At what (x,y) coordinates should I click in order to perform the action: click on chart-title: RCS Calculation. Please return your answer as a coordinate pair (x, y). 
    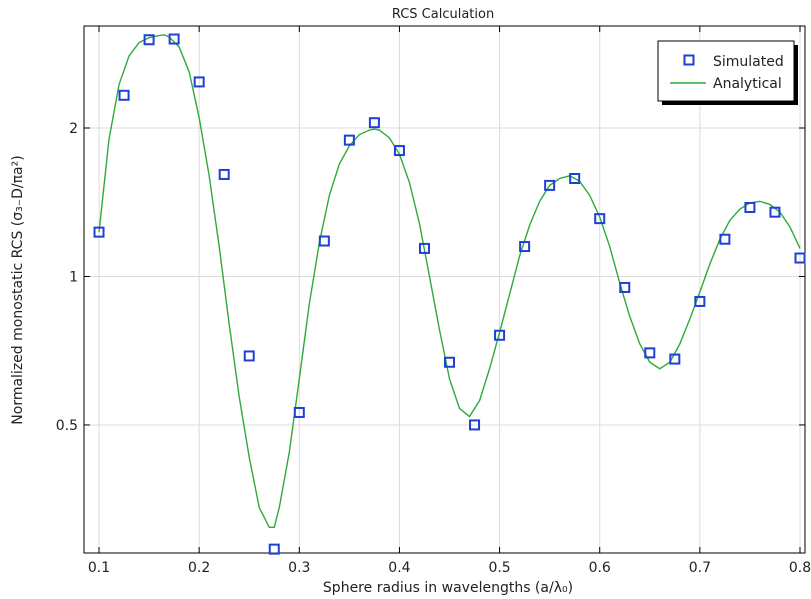
    Looking at the image, I should click on (443, 14).